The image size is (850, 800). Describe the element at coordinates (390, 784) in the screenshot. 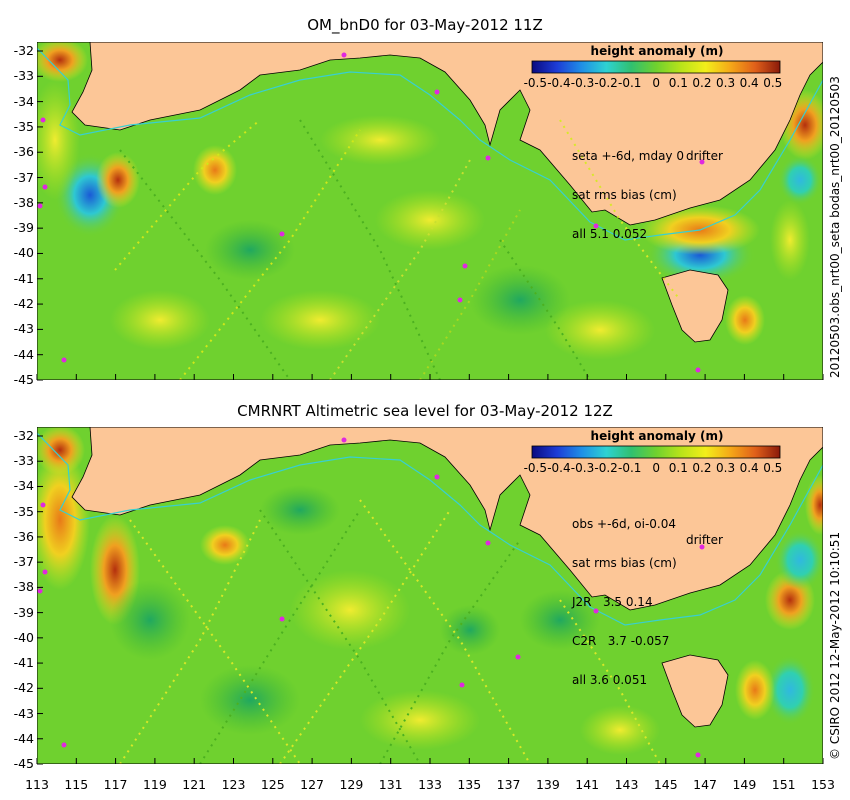

I see `x-tick-label: 131` at that location.